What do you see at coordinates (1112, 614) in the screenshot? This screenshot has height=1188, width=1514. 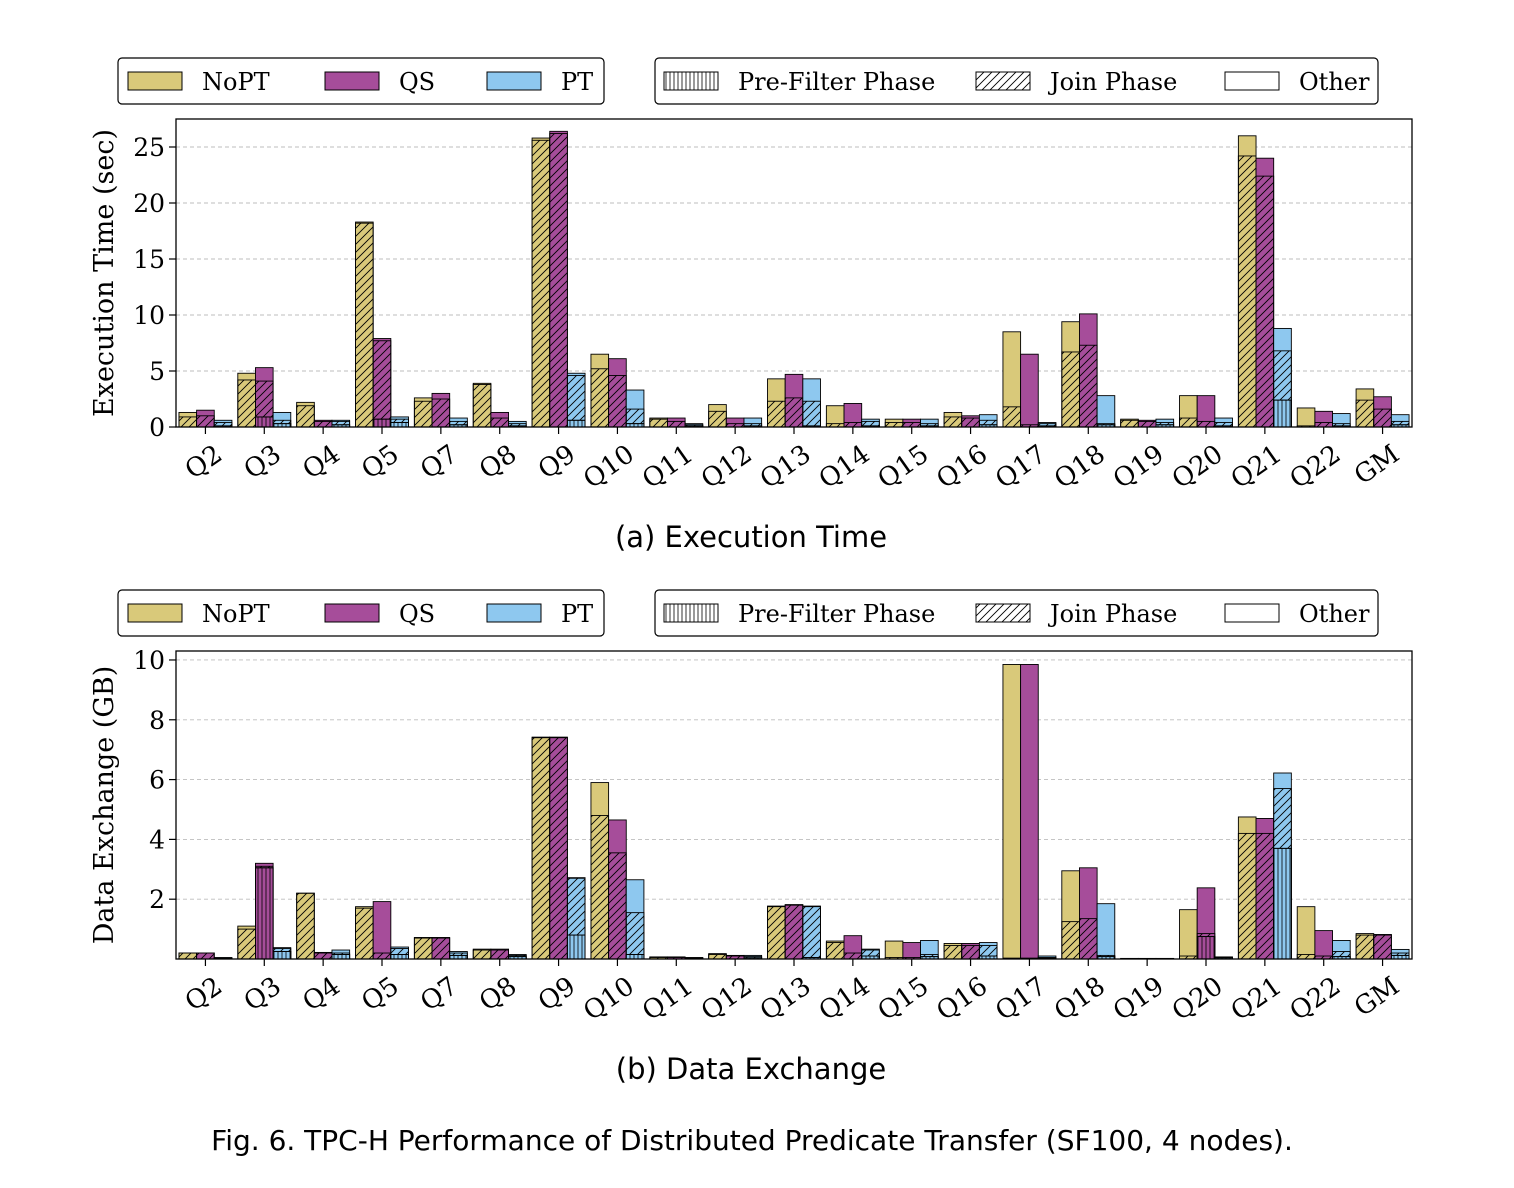 I see `legend-label-join-phase: Join Phase` at bounding box center [1112, 614].